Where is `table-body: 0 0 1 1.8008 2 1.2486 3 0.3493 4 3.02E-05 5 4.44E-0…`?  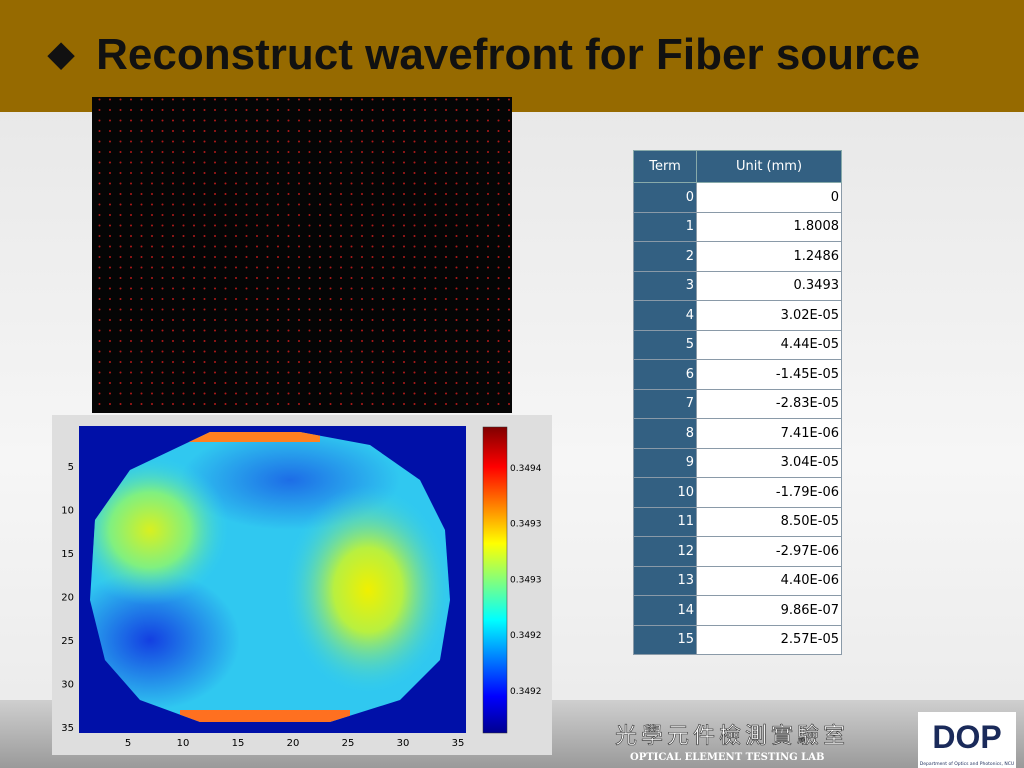 table-body: 0 0 1 1.8008 2 1.2486 3 0.3493 4 3.02E-05 5 4.44E-0… is located at coordinates (737, 418).